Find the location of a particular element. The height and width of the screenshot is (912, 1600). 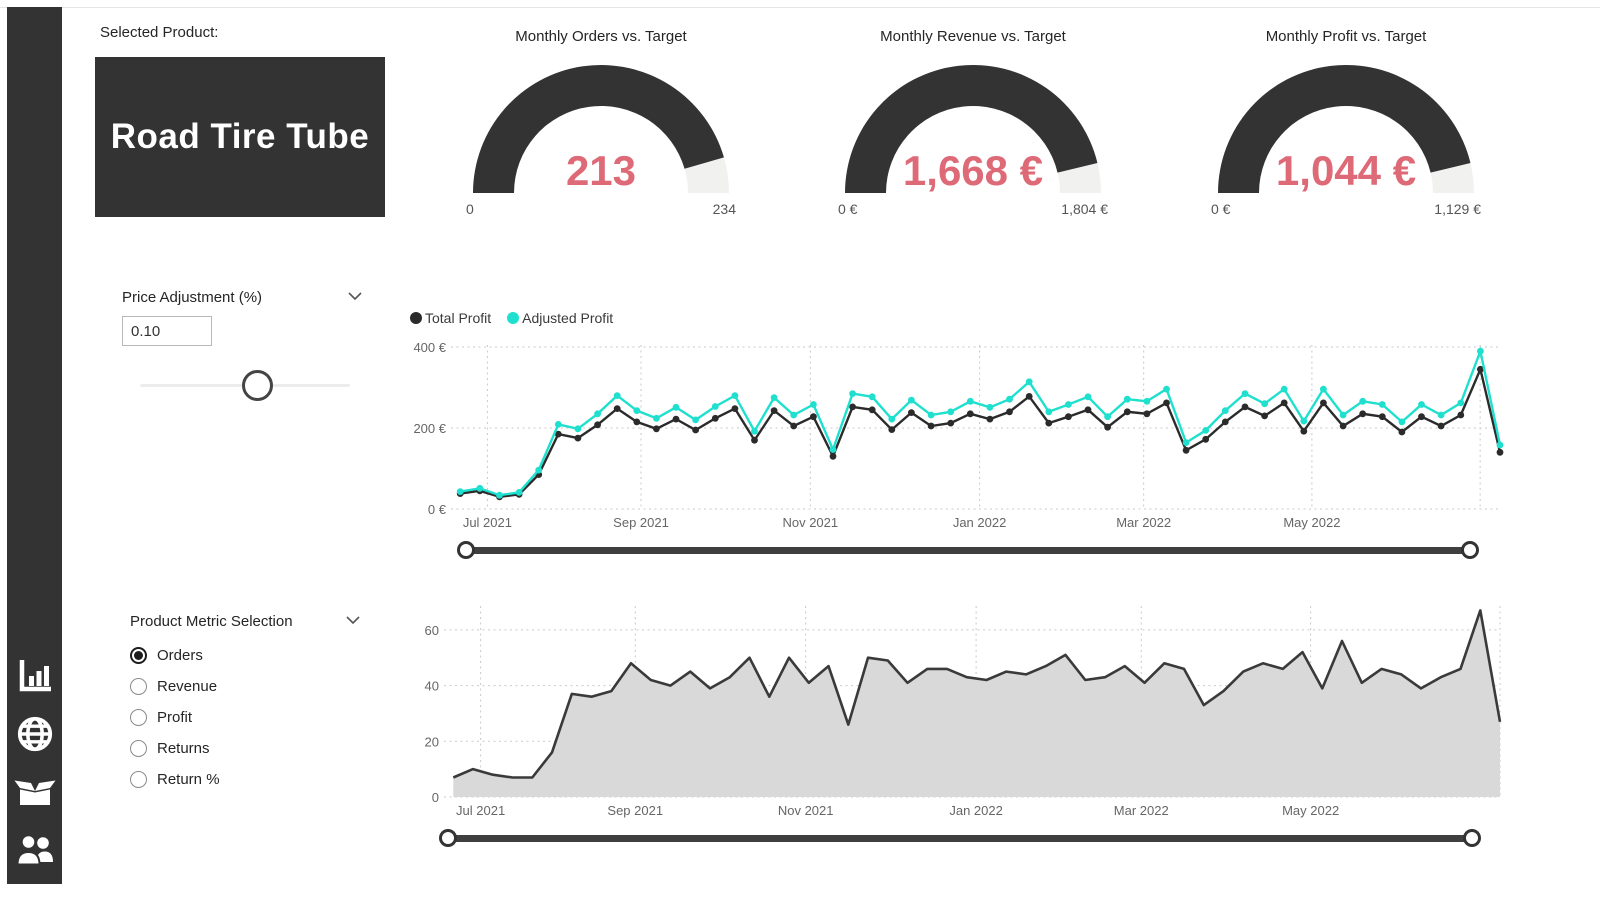

line-chart-date-range-slider is located at coordinates (968, 551).